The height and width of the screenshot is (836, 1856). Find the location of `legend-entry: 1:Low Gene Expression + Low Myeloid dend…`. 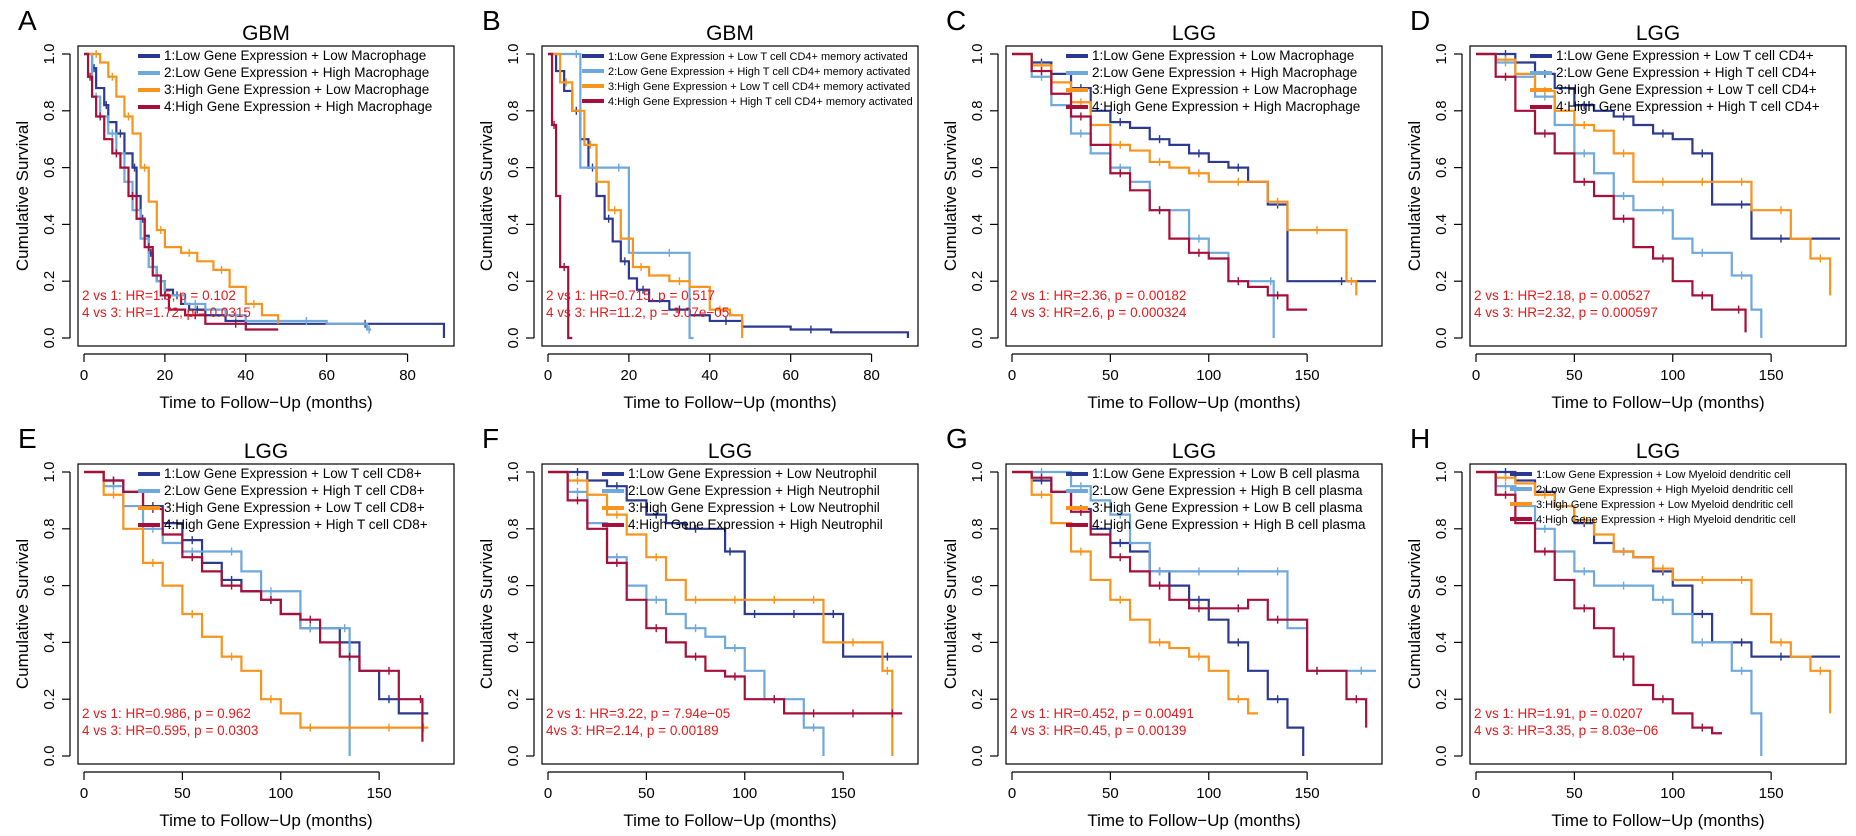

legend-entry: 1:Low Gene Expression + Low Myeloid dend… is located at coordinates (1663, 475).